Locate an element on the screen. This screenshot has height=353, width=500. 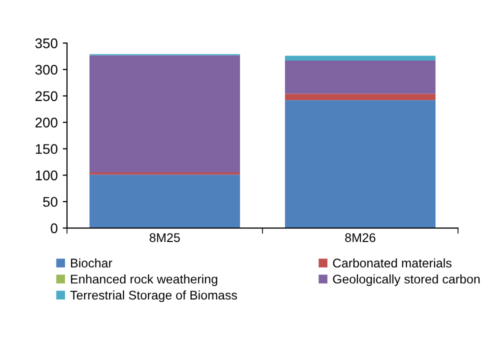
x-tick-label: 8M25 is located at coordinates (165, 237).